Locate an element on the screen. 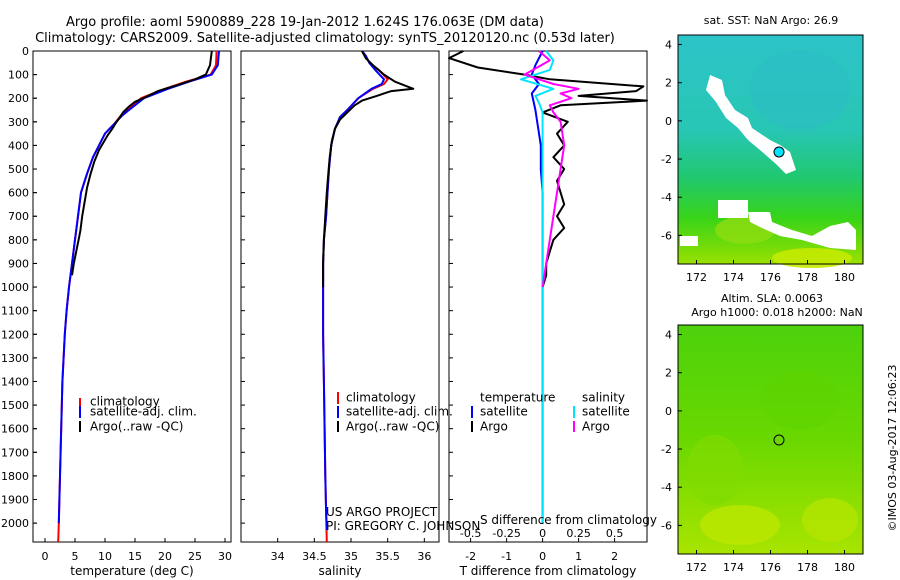 The width and height of the screenshot is (900, 580). x-tick-label: -1 is located at coordinates (506, 556).